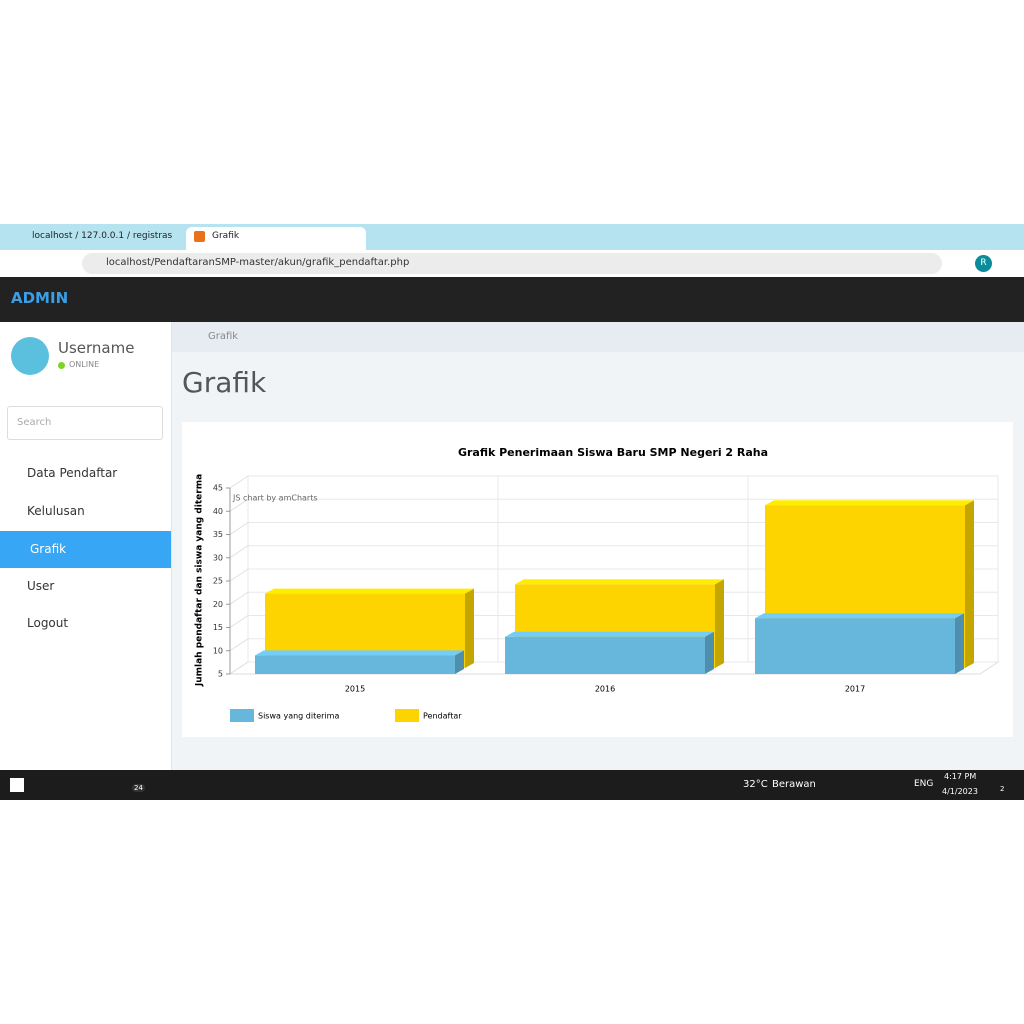 The height and width of the screenshot is (1024, 1024). What do you see at coordinates (199, 236) in the screenshot?
I see `tab-icon` at bounding box center [199, 236].